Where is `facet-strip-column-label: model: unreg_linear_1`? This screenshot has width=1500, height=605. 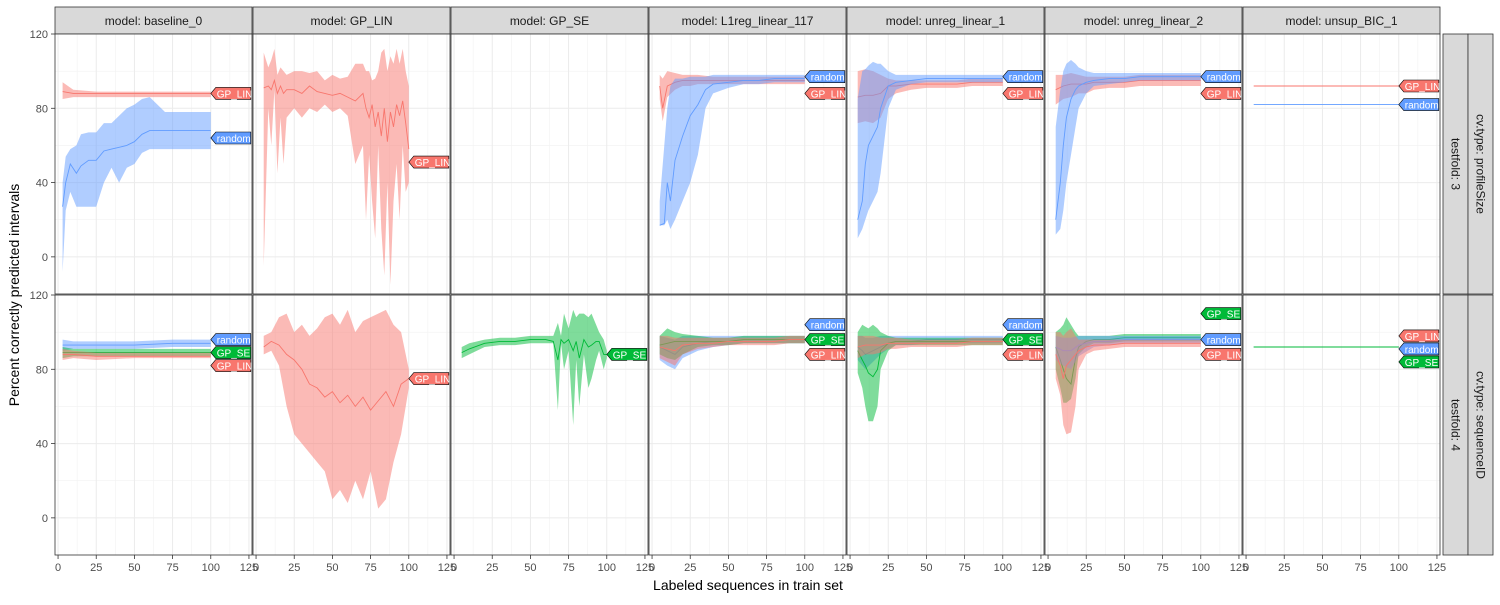 facet-strip-column-label: model: unreg_linear_1 is located at coordinates (946, 21).